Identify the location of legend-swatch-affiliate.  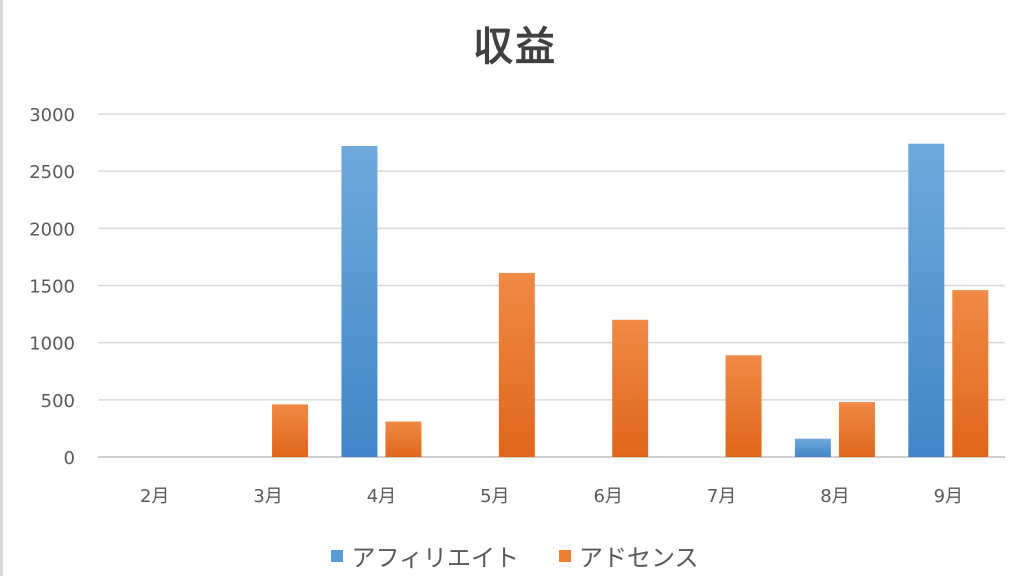
(337, 555).